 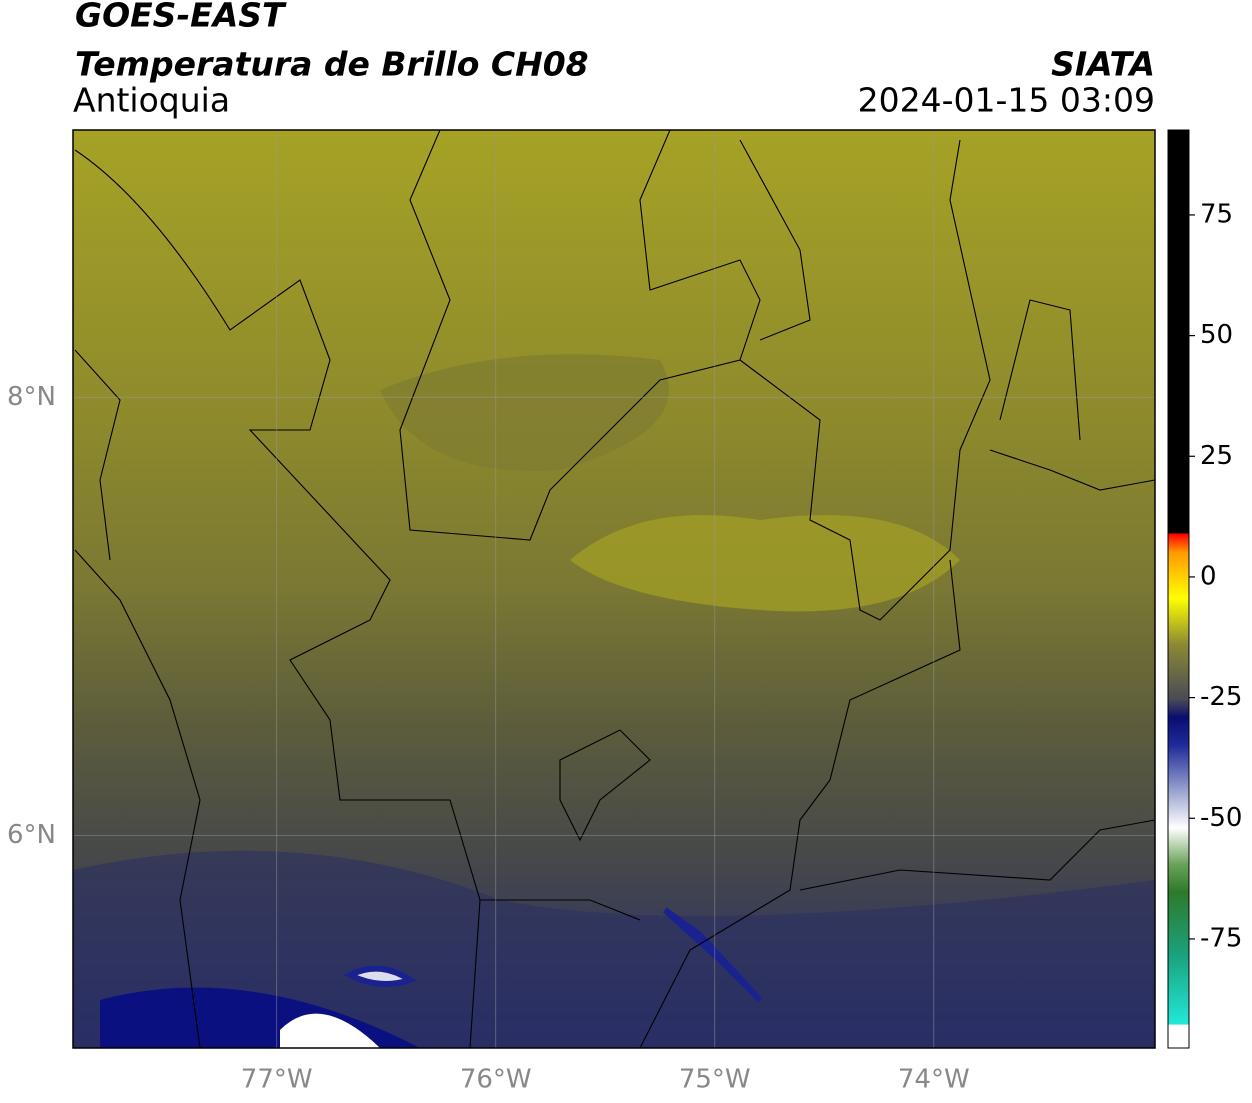 What do you see at coordinates (1221, 938) in the screenshot?
I see `colorbar-tick-label: -75` at bounding box center [1221, 938].